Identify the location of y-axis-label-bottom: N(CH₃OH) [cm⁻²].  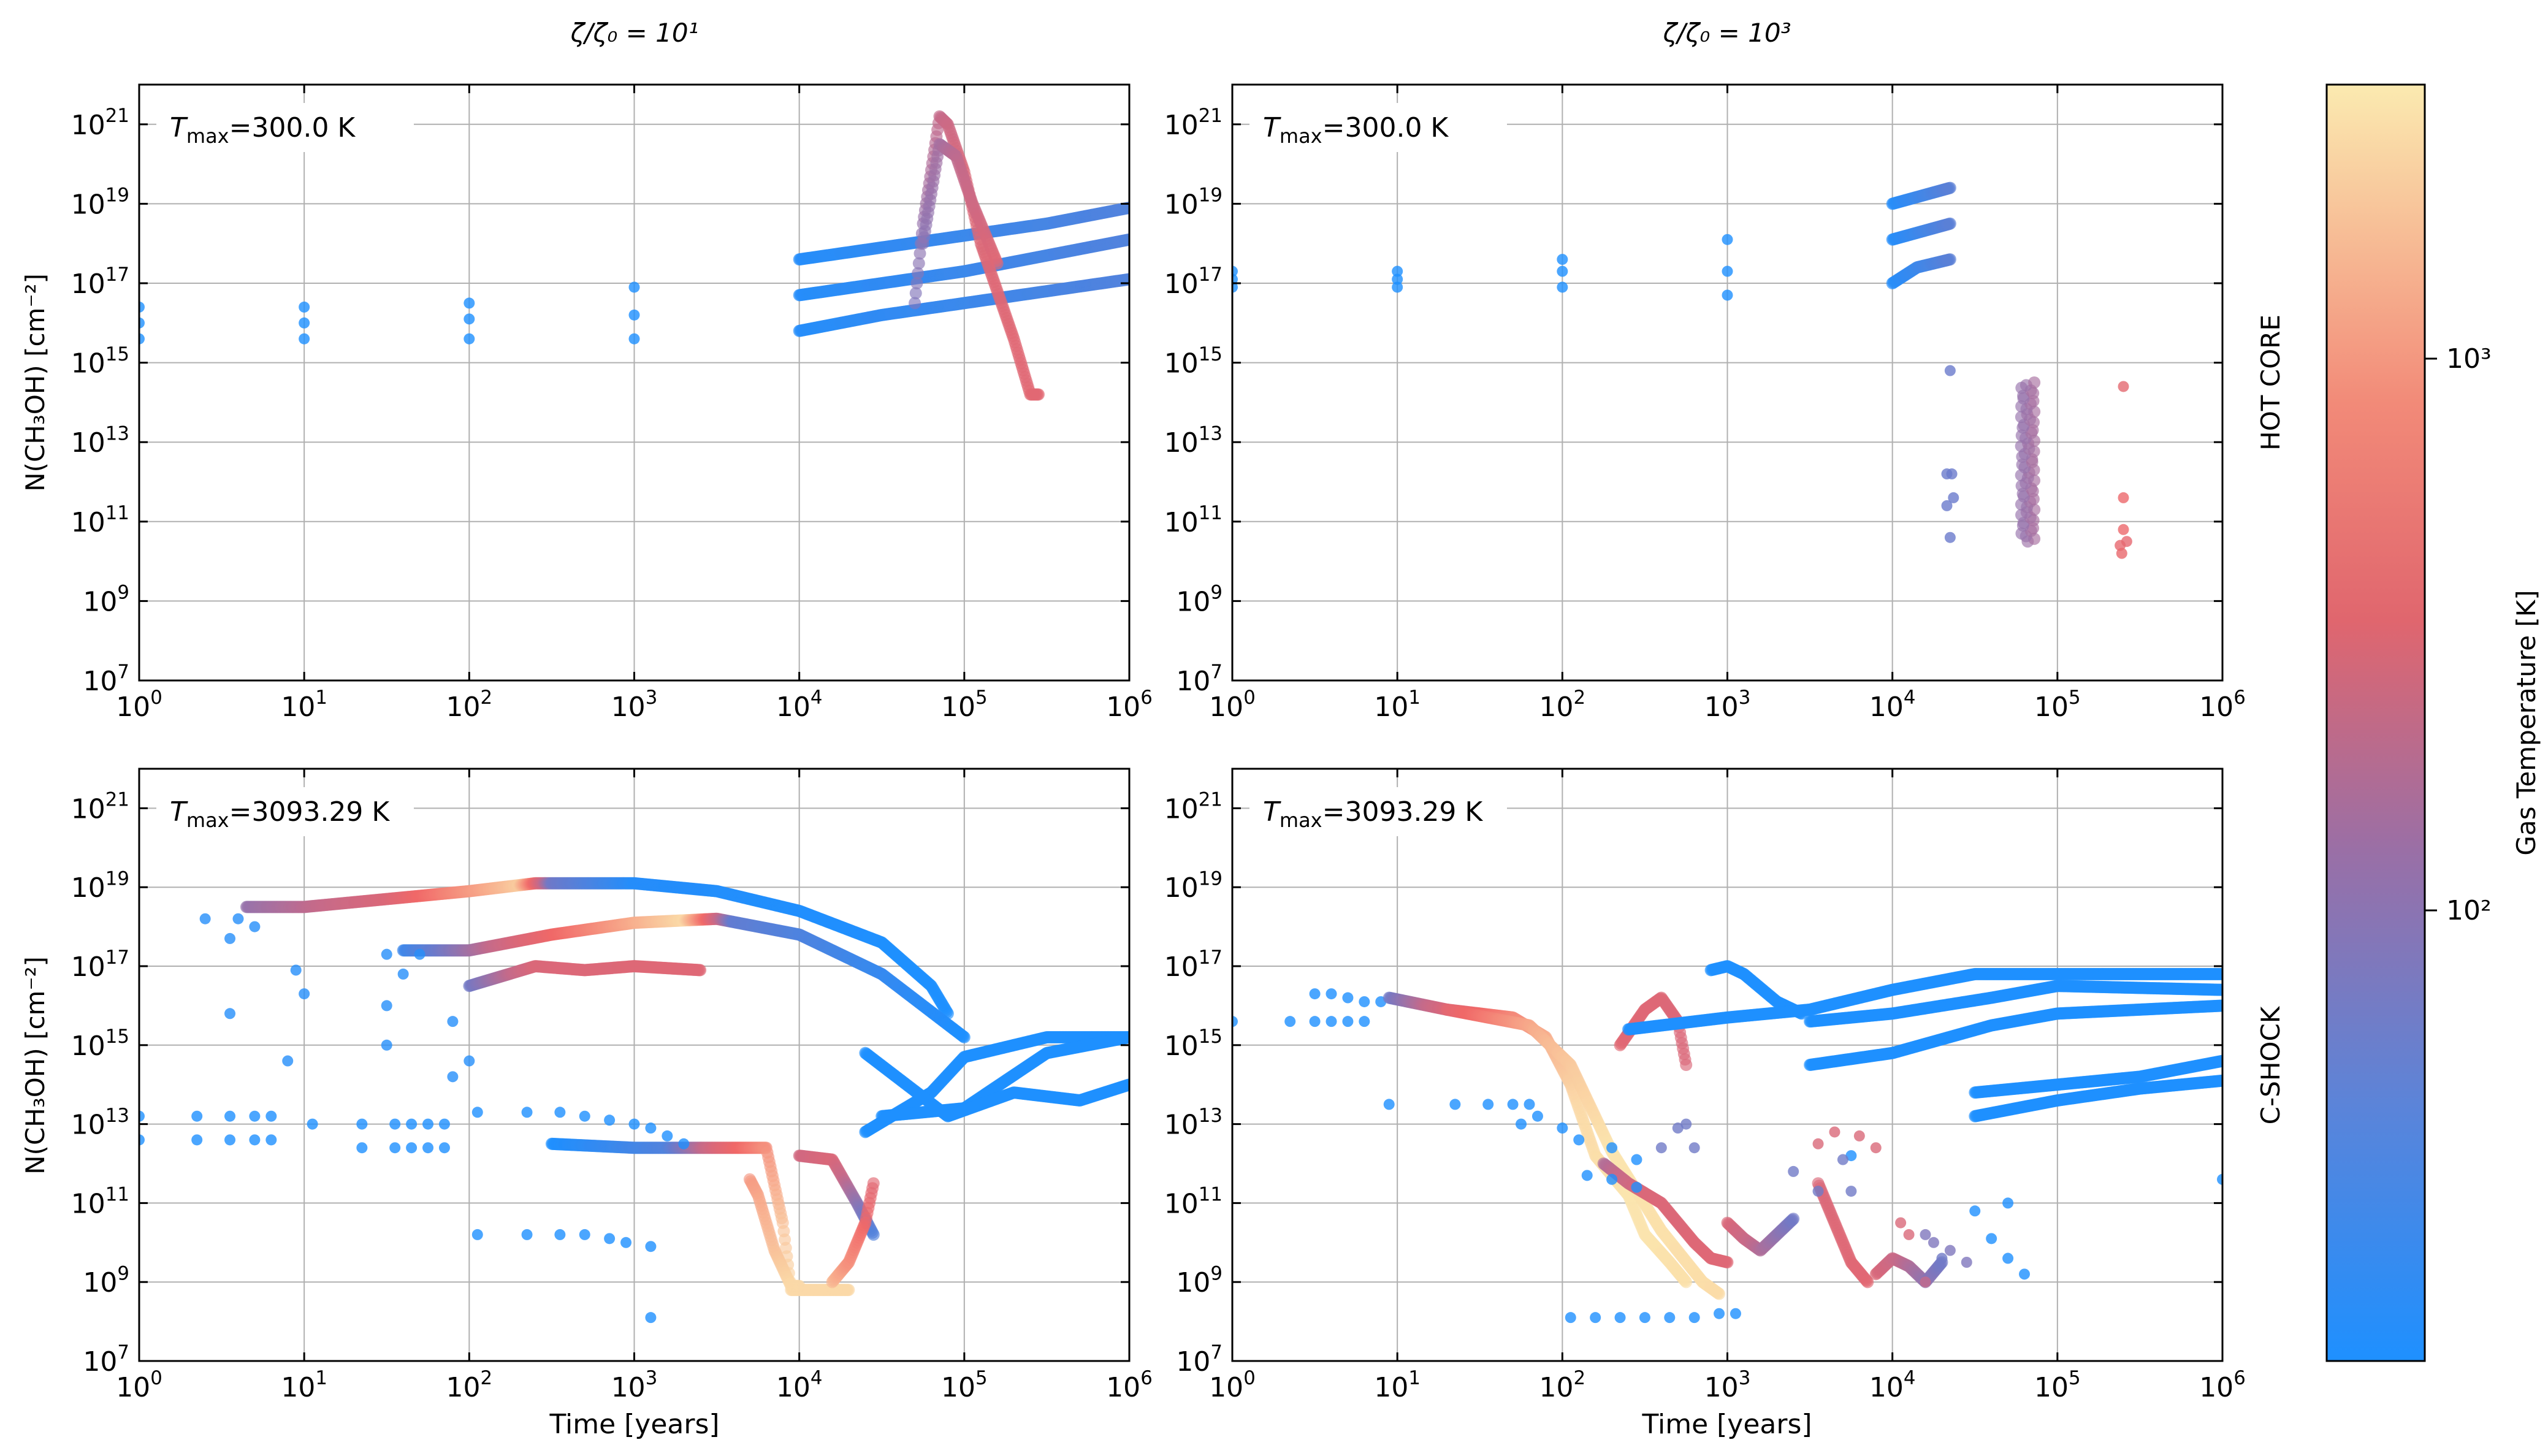
(35, 1065).